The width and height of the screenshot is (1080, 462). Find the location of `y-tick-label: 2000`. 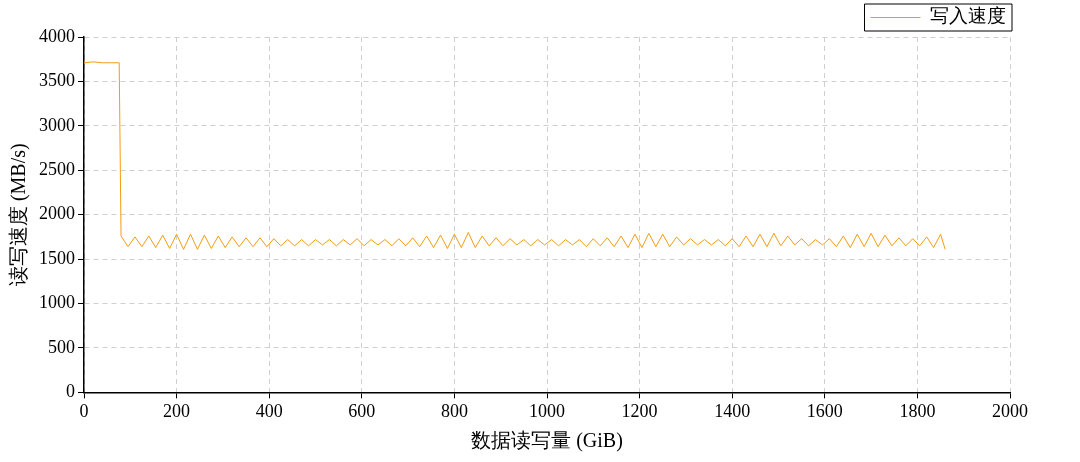

y-tick-label: 2000 is located at coordinates (57, 213).